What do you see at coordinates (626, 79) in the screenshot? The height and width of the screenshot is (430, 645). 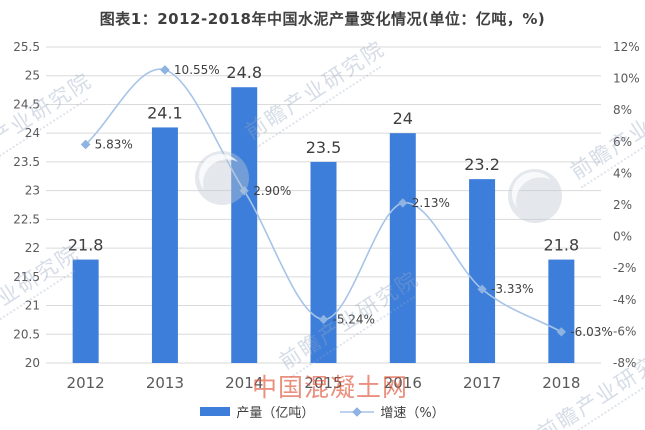 I see `right-axis-tick: 10%` at bounding box center [626, 79].